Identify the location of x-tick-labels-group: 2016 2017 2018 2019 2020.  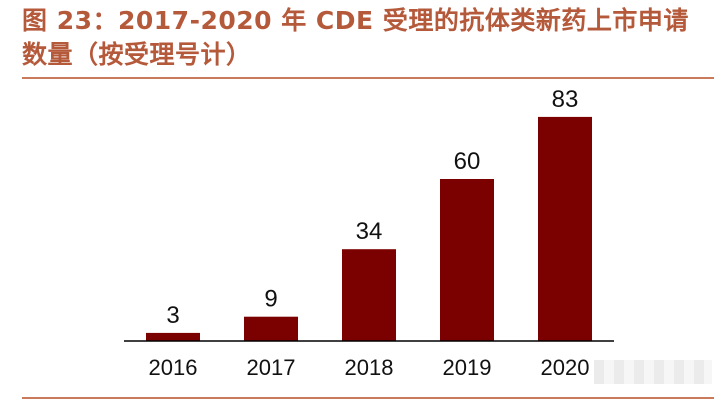
(369, 367).